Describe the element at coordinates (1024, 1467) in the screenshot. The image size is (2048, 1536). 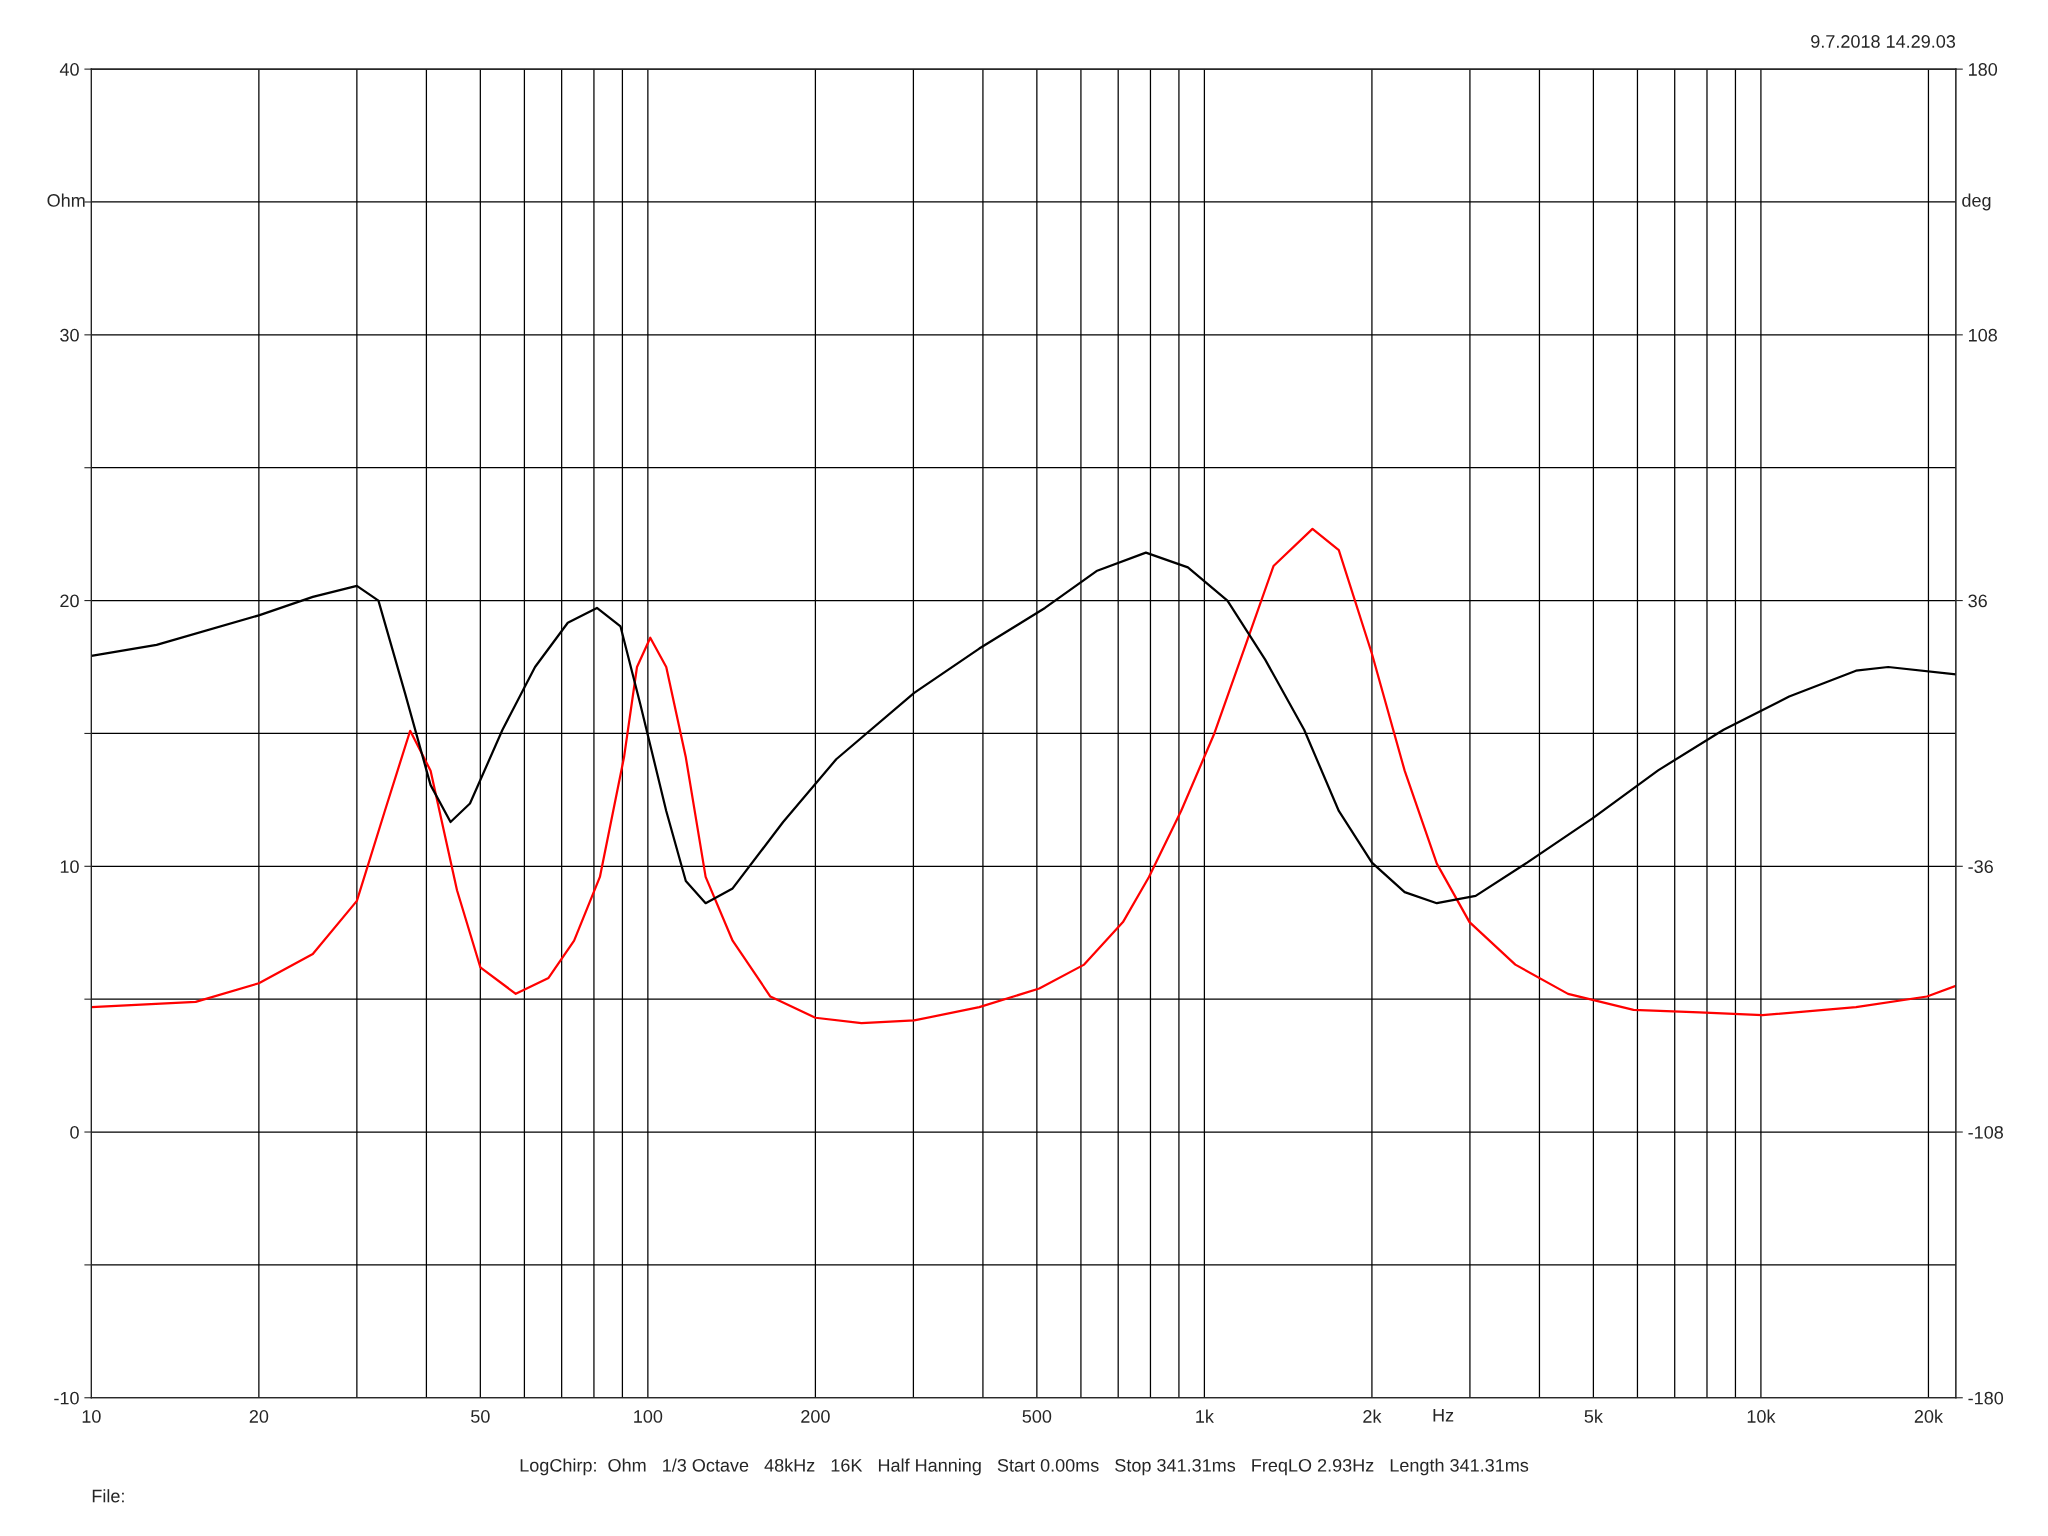
I see `text: LogChirp: Ohm 1/3 Octave 48kHz 16K Half Hanning Start 0.00ms Stop 341.31ms FreqLO 2.93Hz Length 341.31ms` at that location.